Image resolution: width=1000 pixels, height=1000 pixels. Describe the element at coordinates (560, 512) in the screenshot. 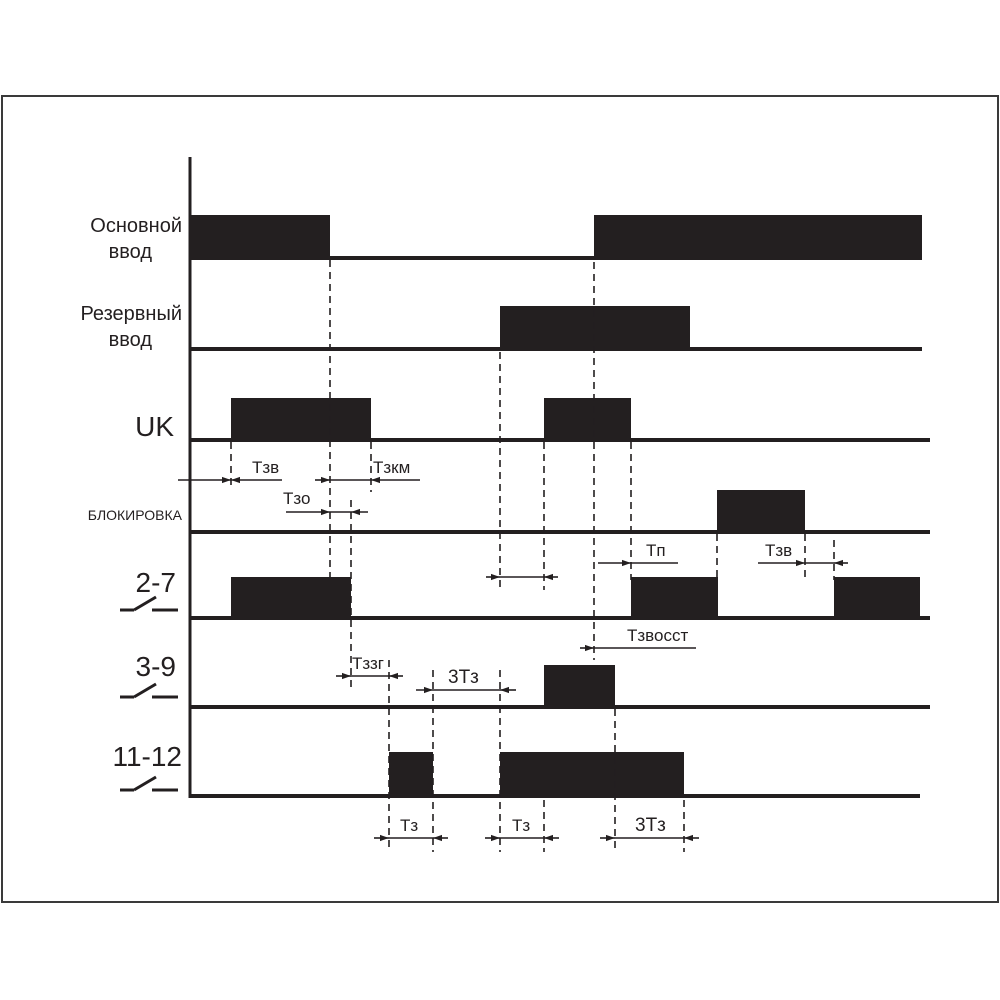

I see `trace-blocking` at that location.